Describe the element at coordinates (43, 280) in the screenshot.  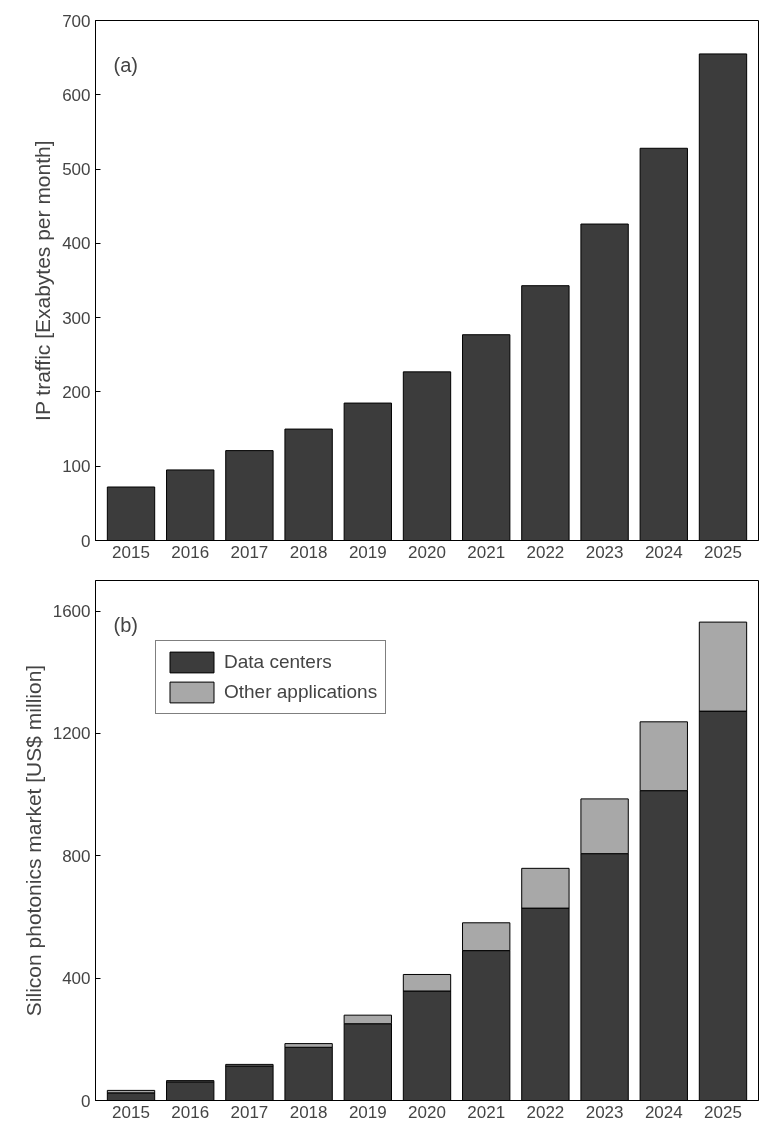
I see `y-axis-title: IP traffic [Exabytes per month]` at that location.